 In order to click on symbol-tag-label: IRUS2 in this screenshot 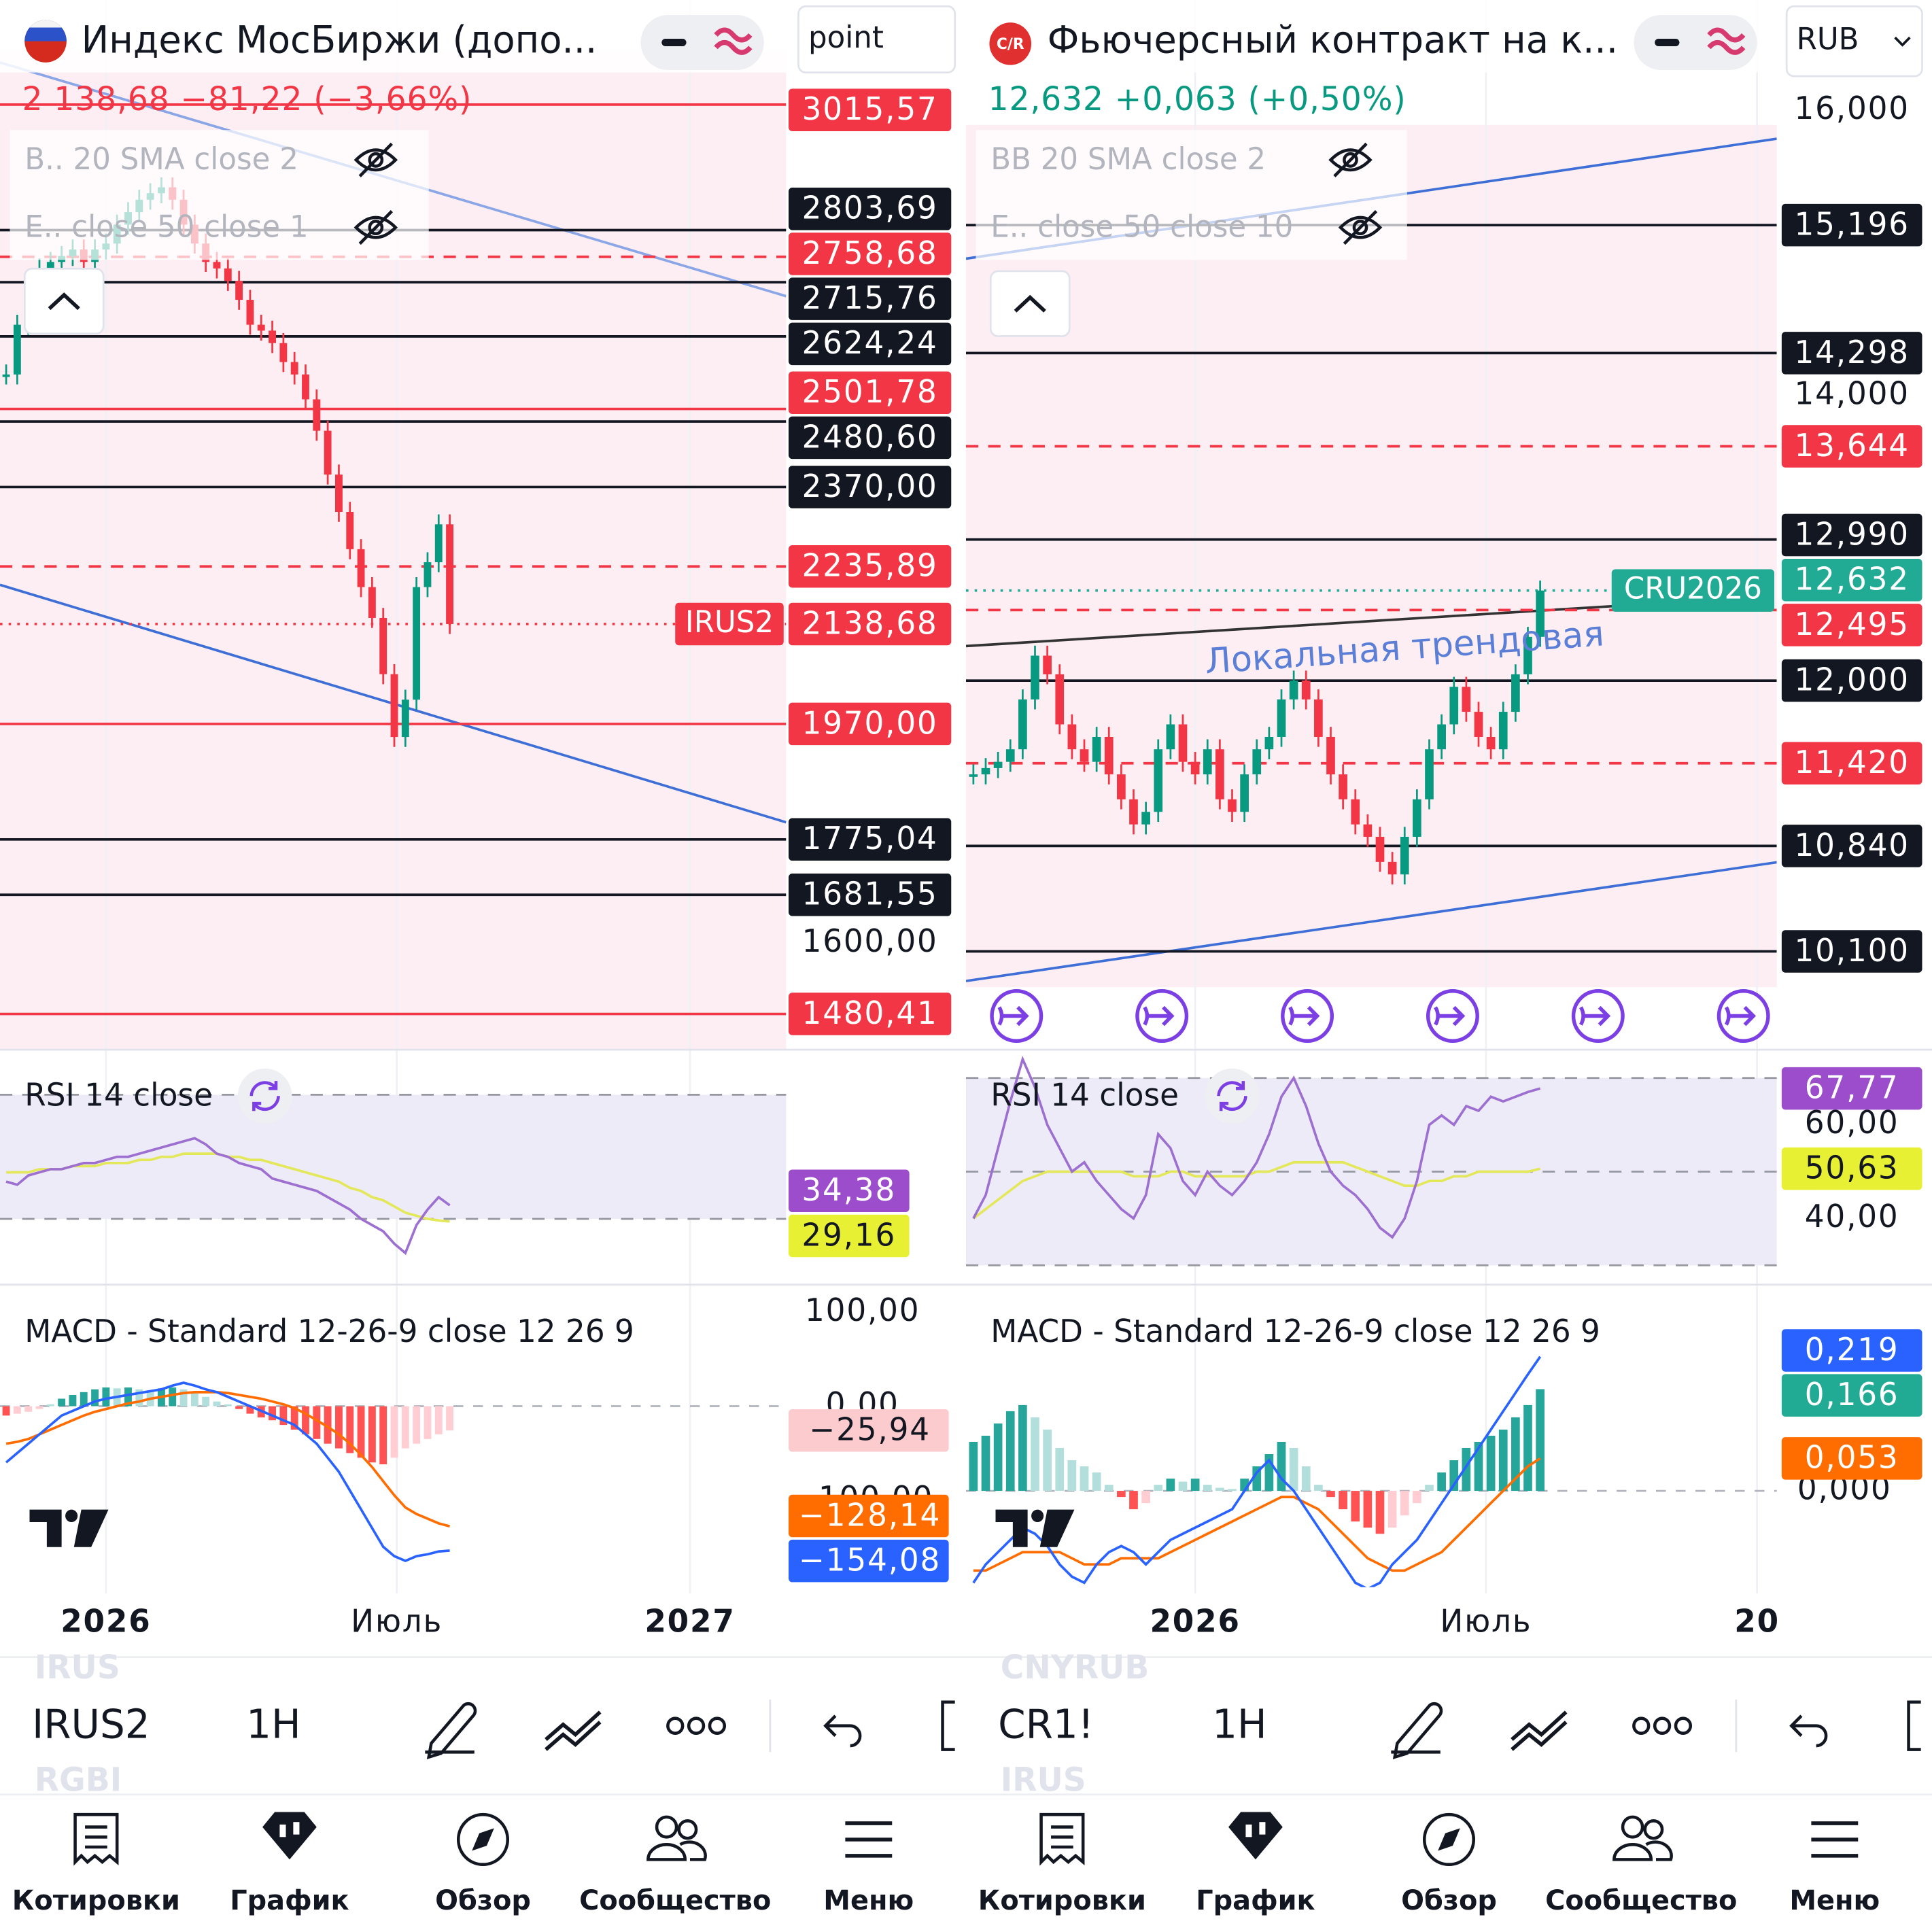, I will do `click(729, 622)`.